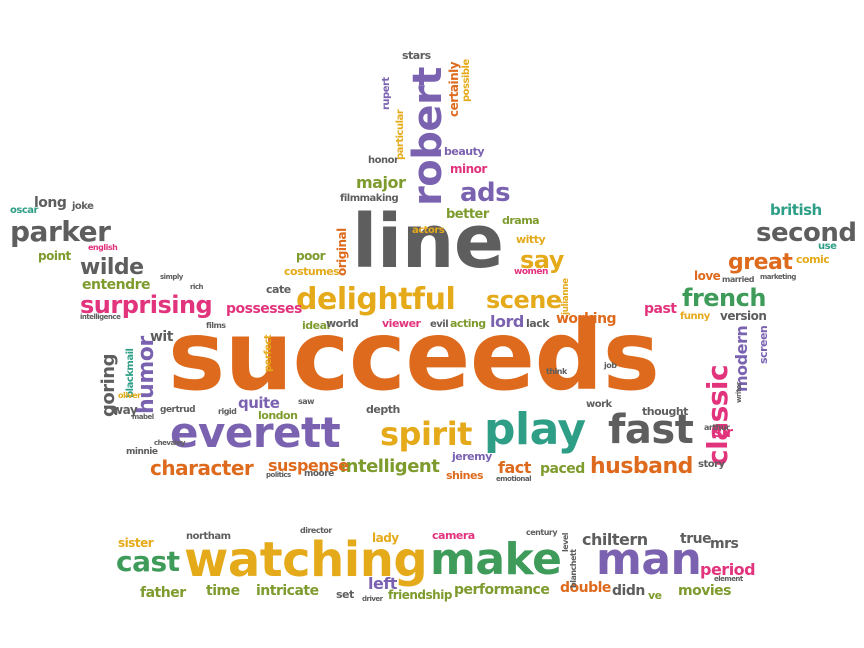  Describe the element at coordinates (83, 206) in the screenshot. I see `word-joke: joke` at that location.